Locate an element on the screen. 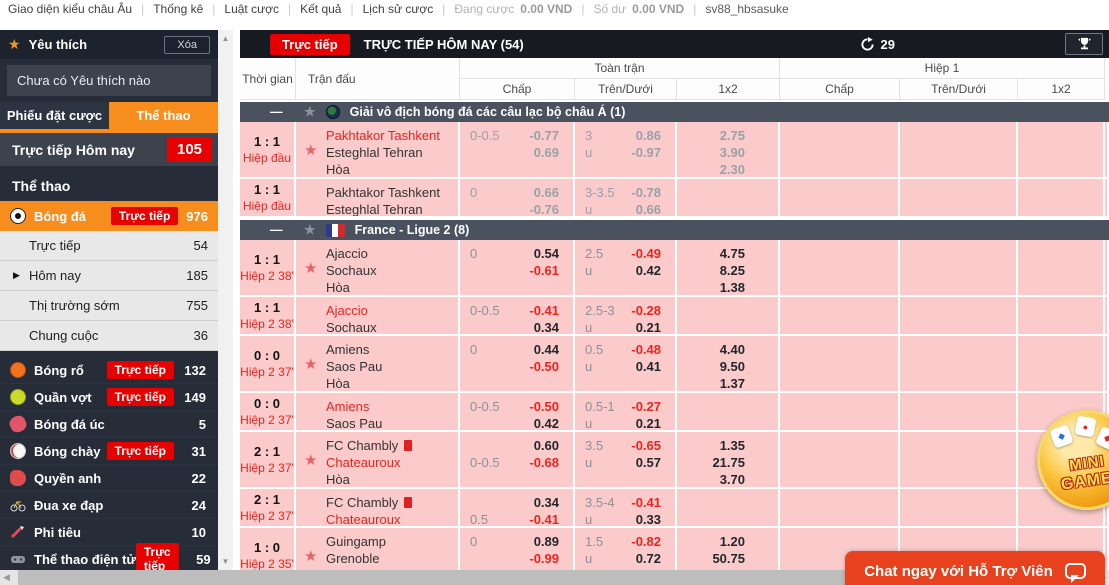  odd-value: 0.72 is located at coordinates (648, 558).